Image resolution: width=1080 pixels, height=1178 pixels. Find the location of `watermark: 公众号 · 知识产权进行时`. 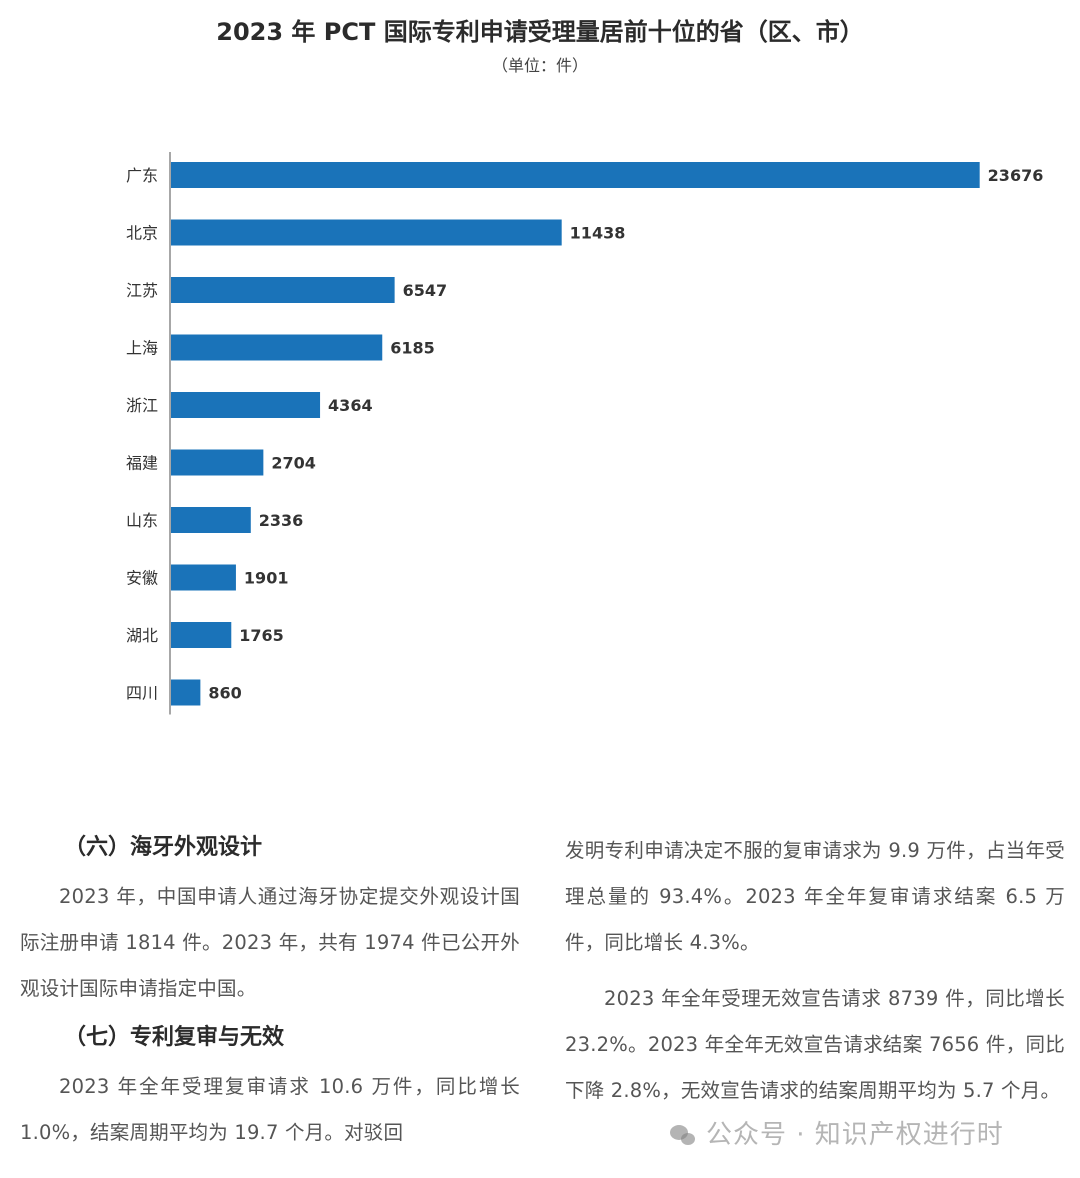

watermark: 公众号 · 知识产权进行时 is located at coordinates (837, 1132).